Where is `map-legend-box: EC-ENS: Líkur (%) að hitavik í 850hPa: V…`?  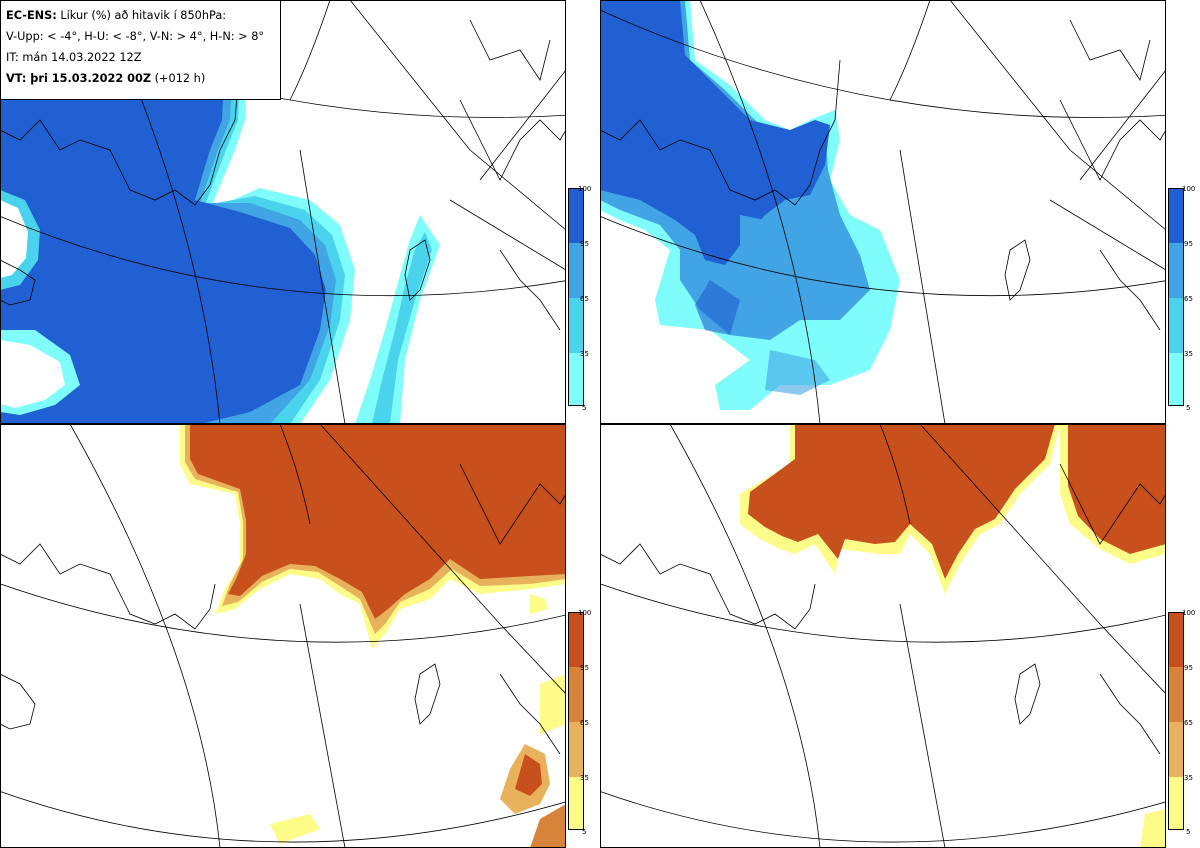 map-legend-box: EC-ENS: Líkur (%) að hitavik í 850hPa: V… is located at coordinates (140, 50).